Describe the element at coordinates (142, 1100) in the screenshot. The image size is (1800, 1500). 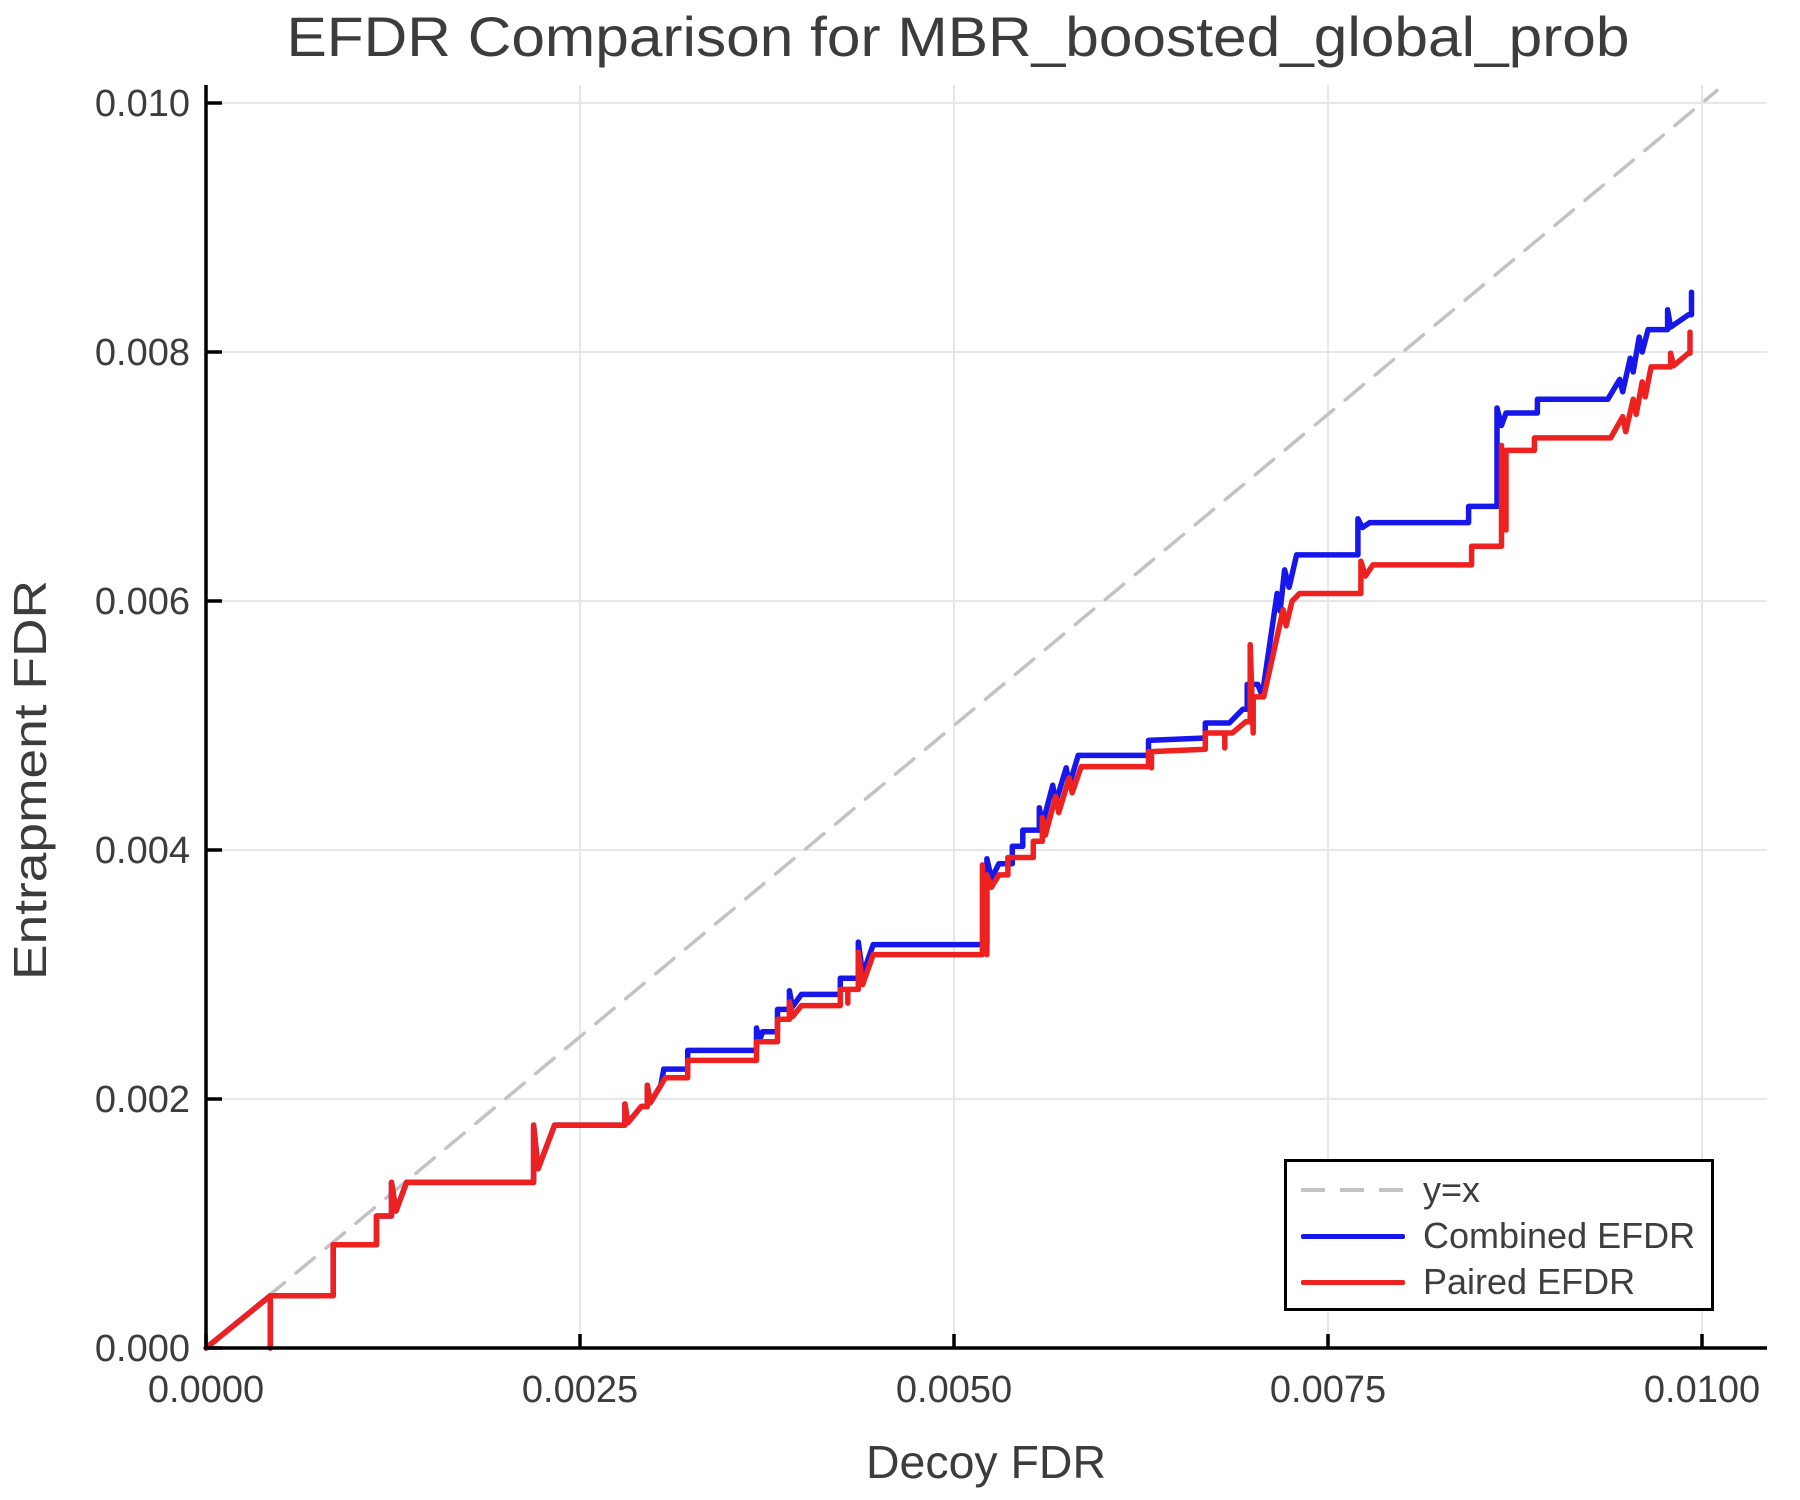
I see `y-tick-label: 0.002` at that location.